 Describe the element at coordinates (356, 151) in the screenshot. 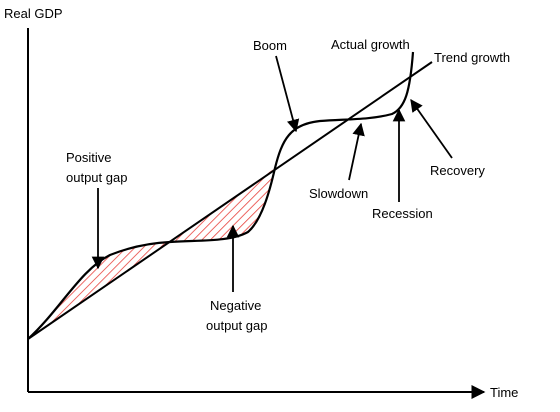

I see `slowdown-arrow` at that location.